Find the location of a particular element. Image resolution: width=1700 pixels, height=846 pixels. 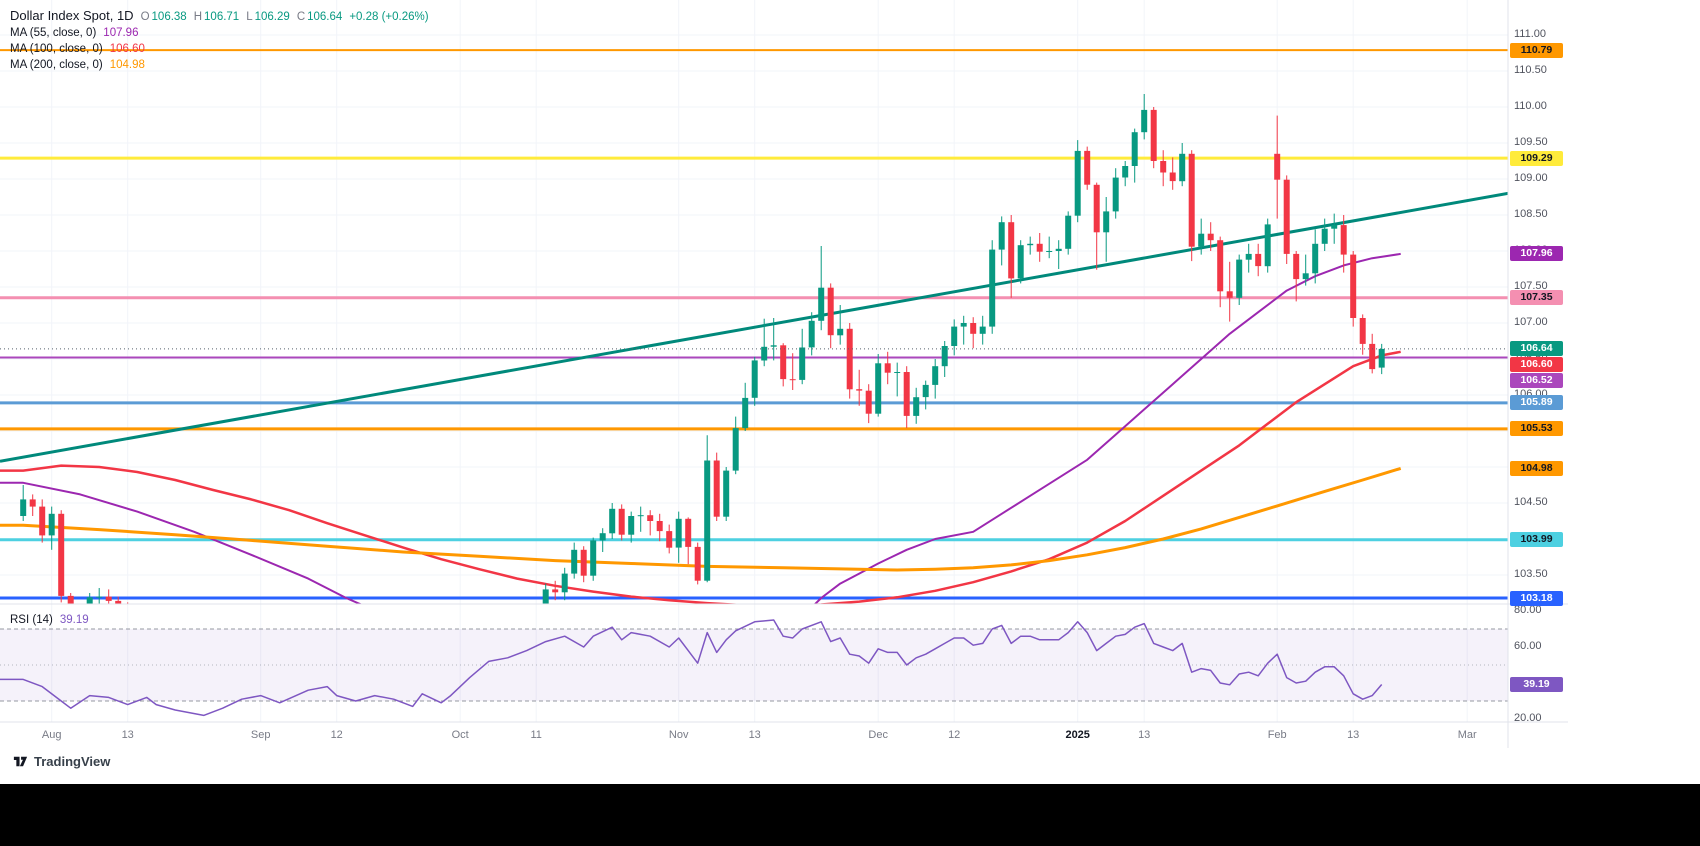

price-badge: 110.79 is located at coordinates (1536, 50).